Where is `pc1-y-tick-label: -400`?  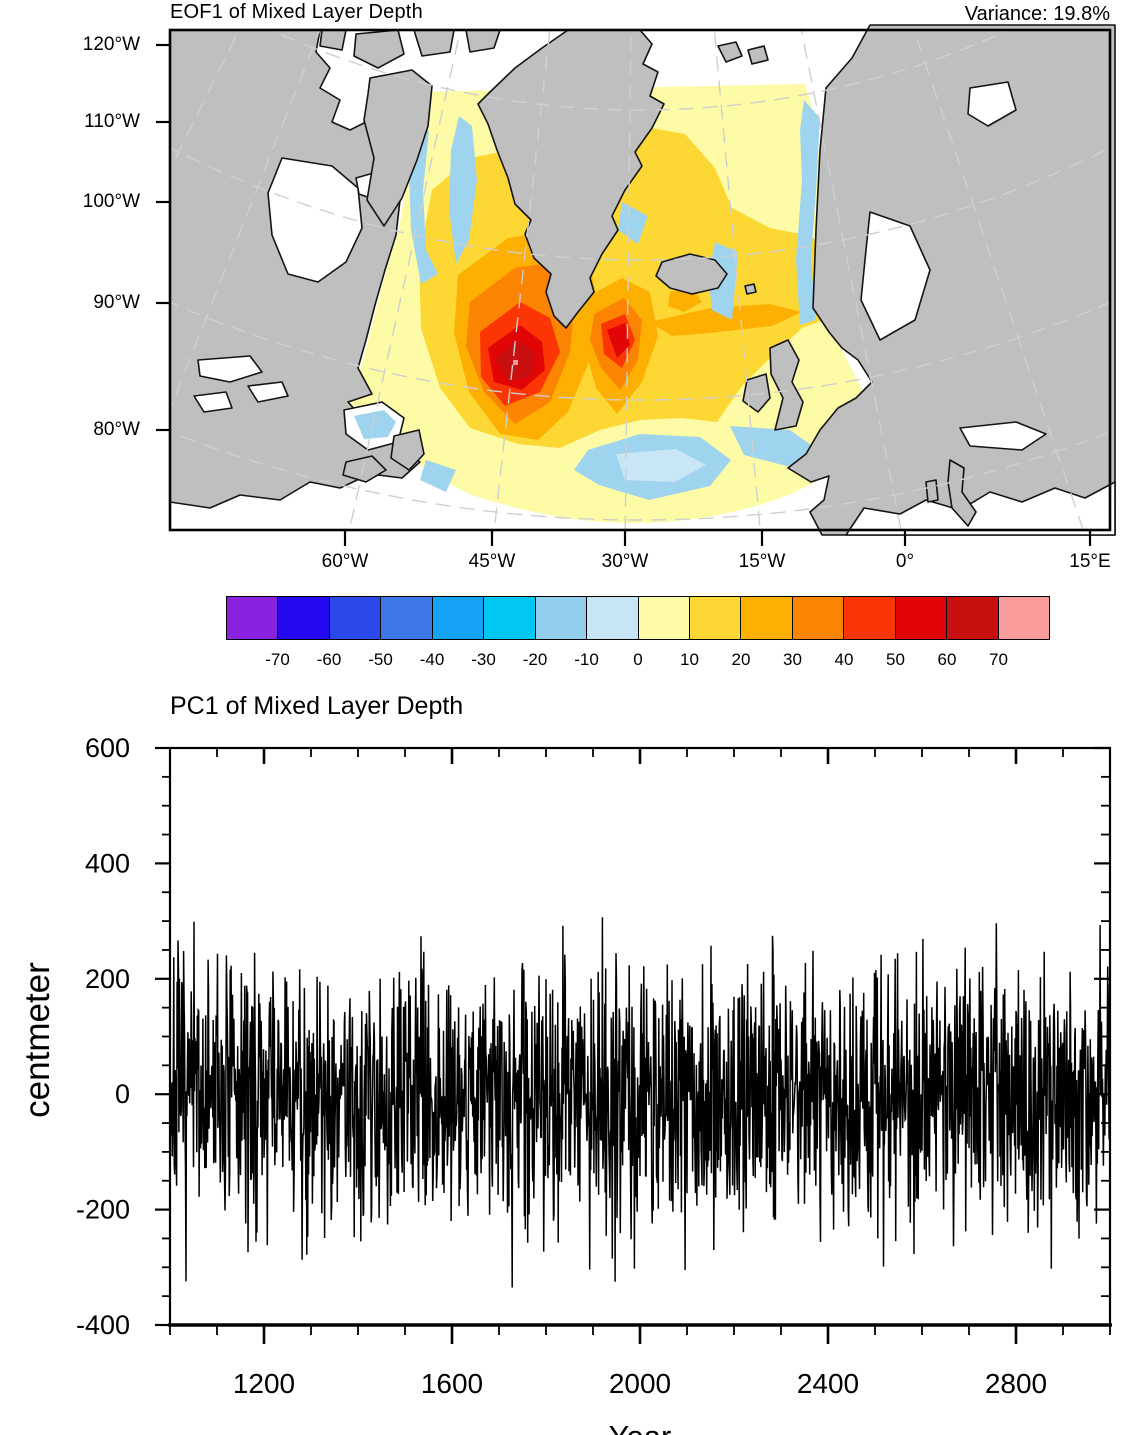 pc1-y-tick-label: -400 is located at coordinates (103, 1325).